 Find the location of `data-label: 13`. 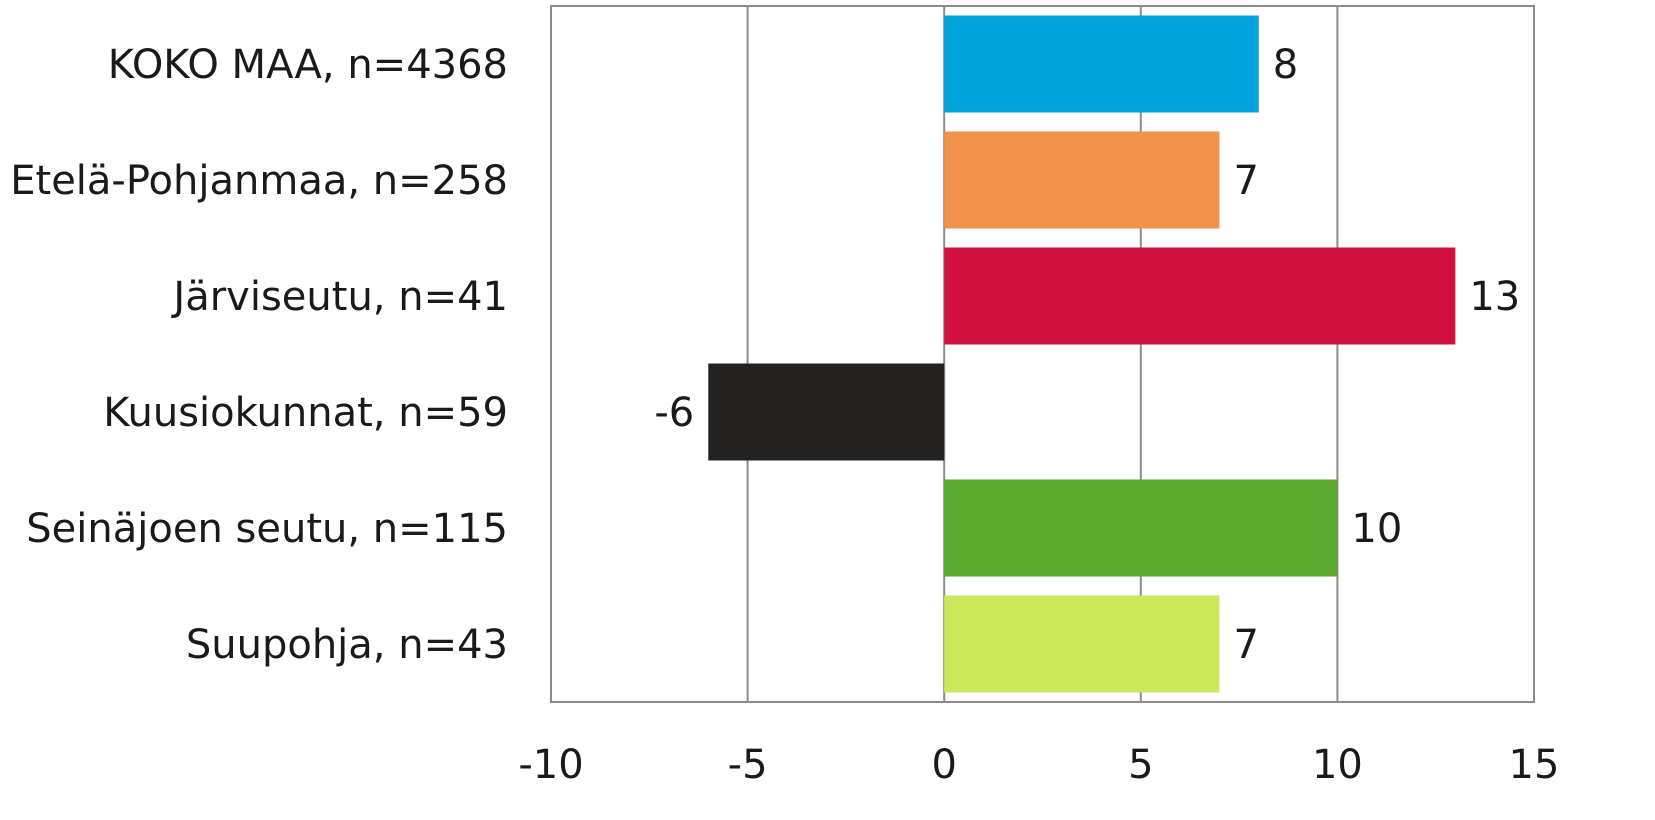

data-label: 13 is located at coordinates (1494, 297).